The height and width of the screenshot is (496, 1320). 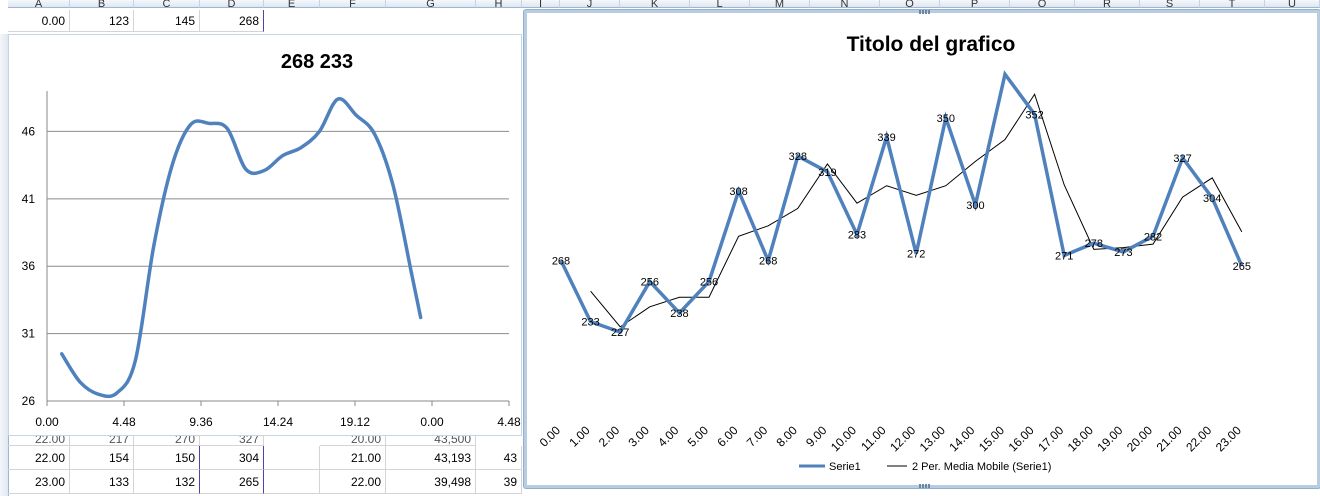 I want to click on x-category-label: 21.00, so click(x=1169, y=438).